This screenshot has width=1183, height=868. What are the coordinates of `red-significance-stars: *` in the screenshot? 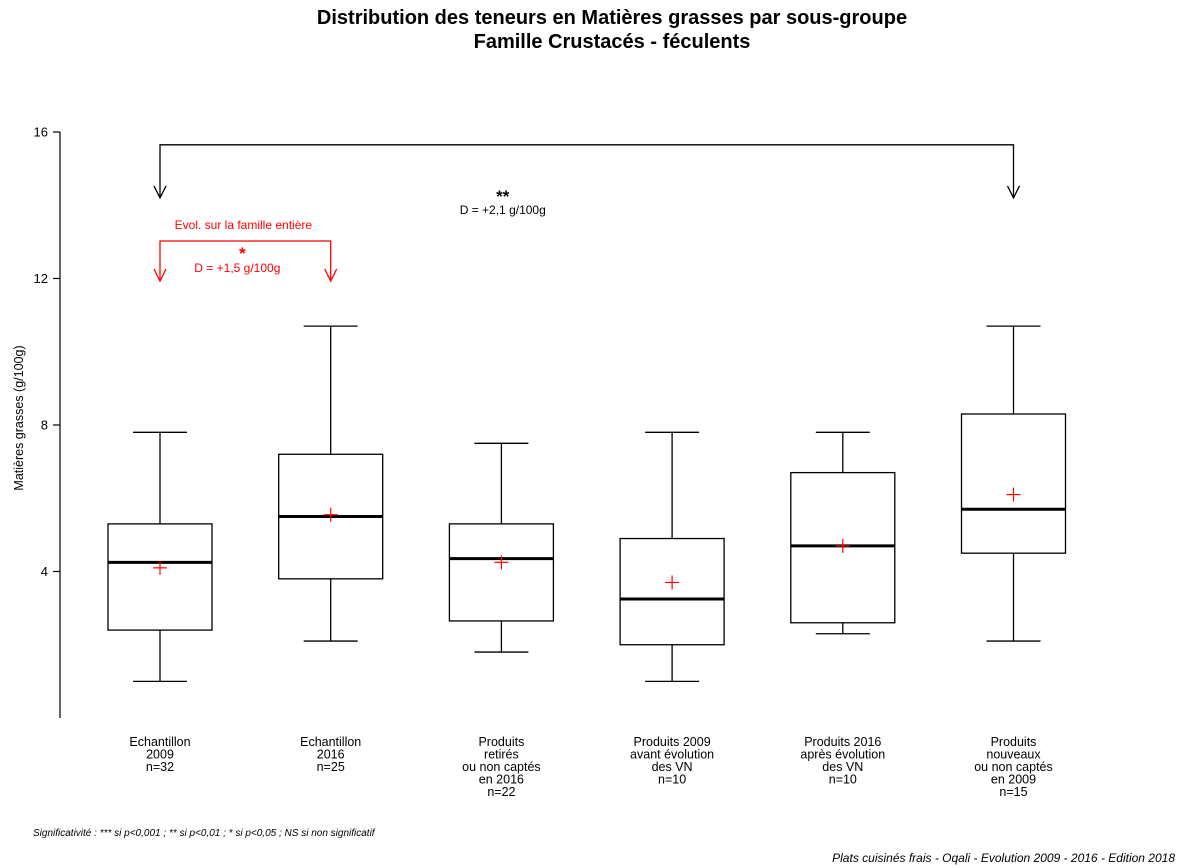 It's located at (242, 253).